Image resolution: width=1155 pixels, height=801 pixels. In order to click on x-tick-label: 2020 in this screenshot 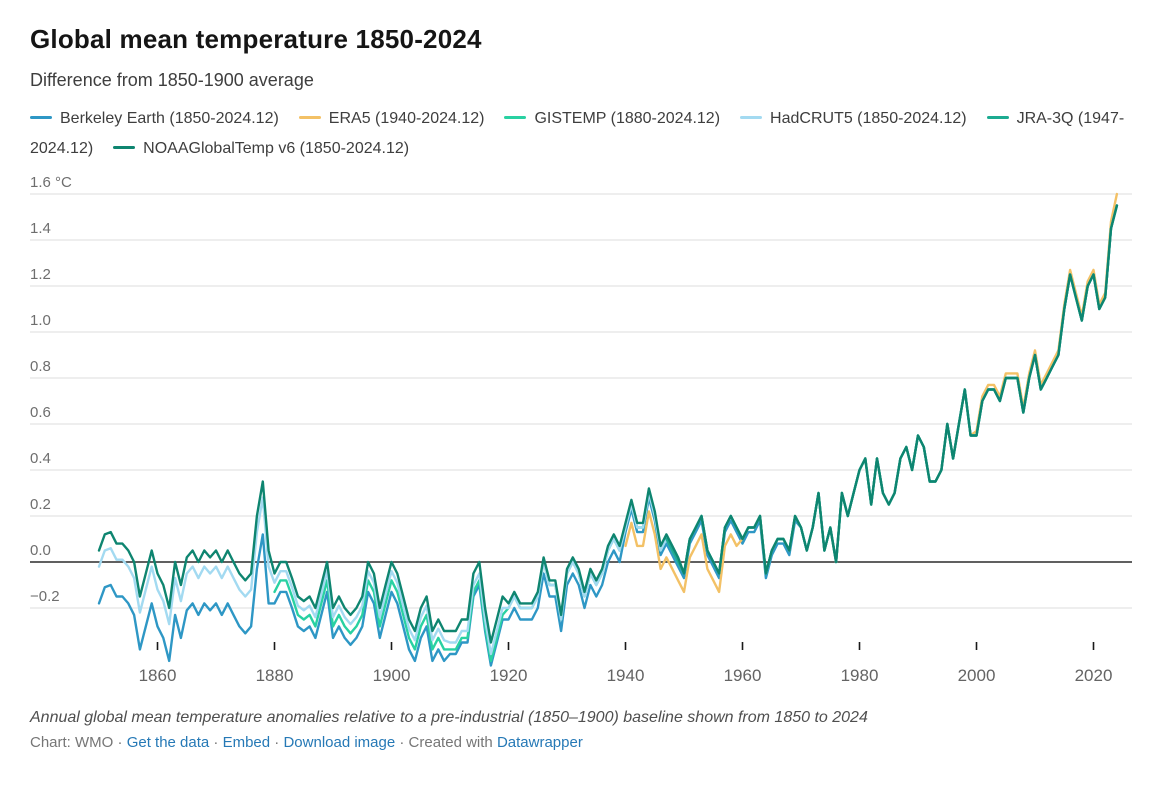, I will do `click(1094, 675)`.